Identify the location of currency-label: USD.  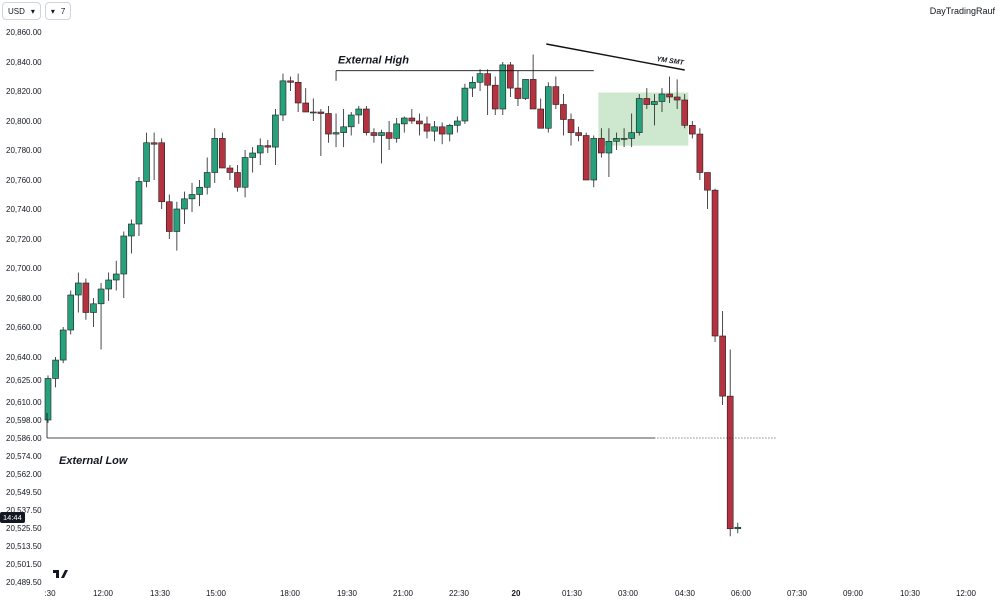
(16, 11).